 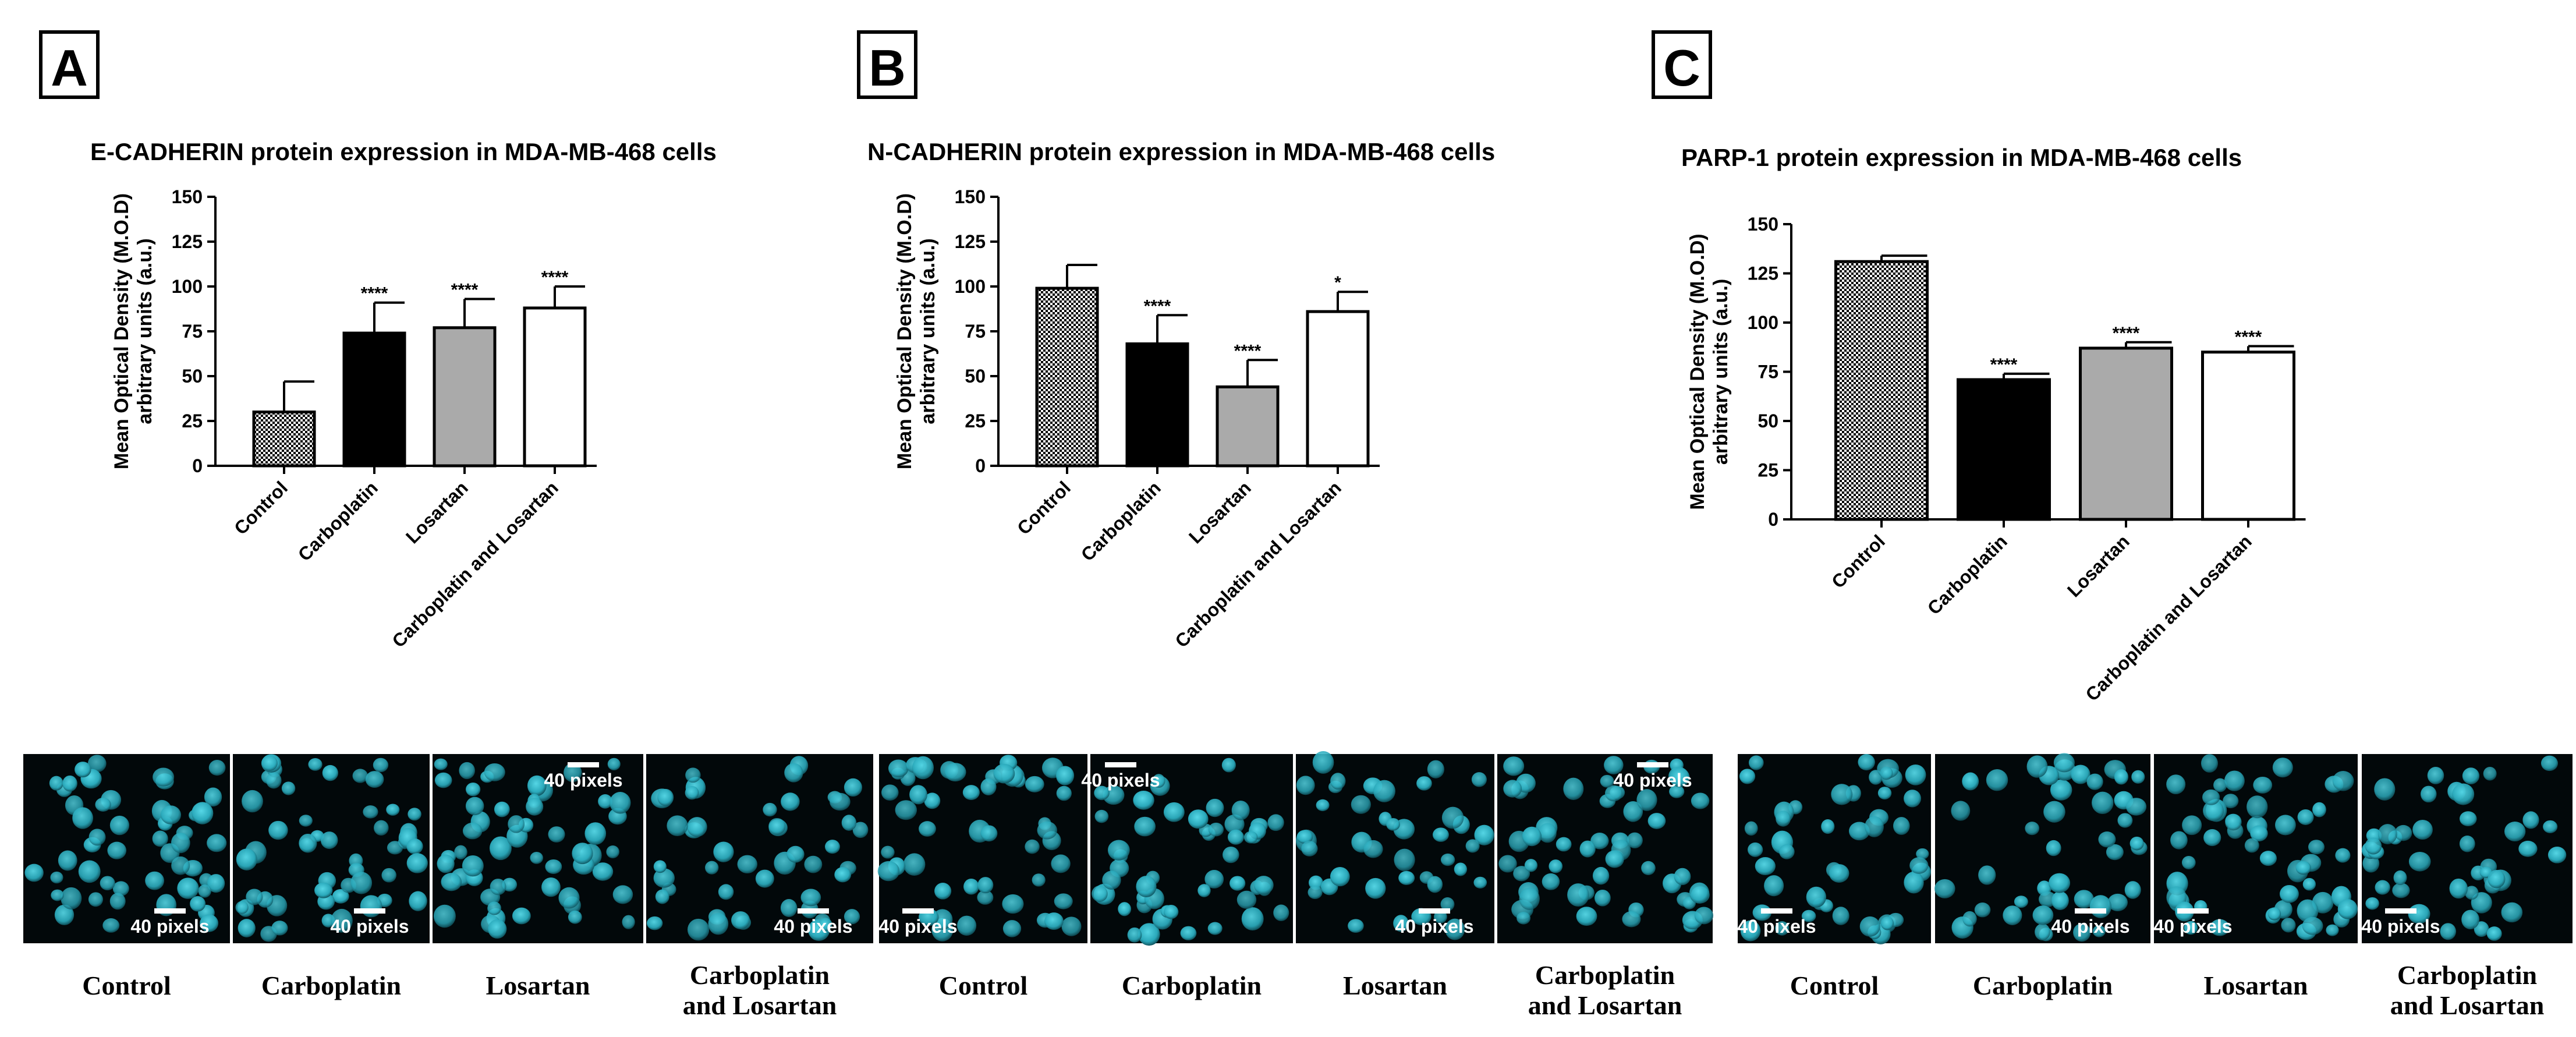 What do you see at coordinates (1157, 405) in the screenshot?
I see `bar-carboplatin` at bounding box center [1157, 405].